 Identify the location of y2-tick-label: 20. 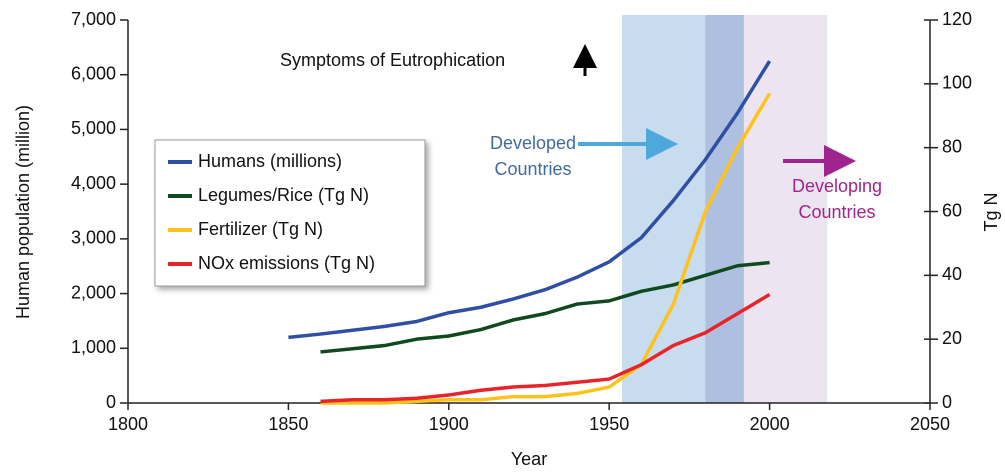
(952, 338).